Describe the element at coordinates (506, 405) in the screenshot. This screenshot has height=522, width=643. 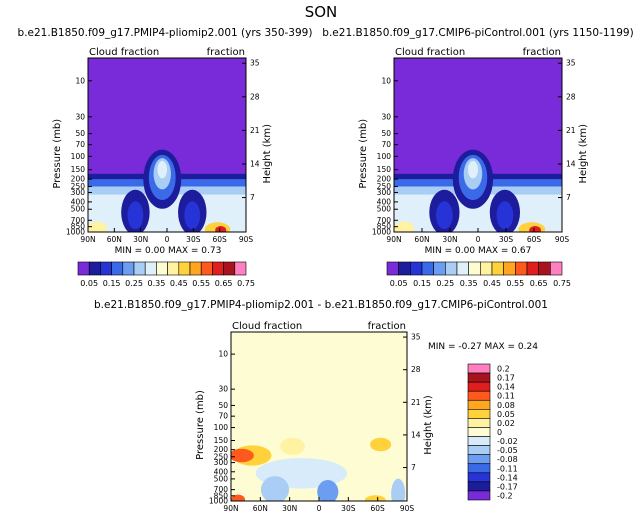
I see `colorbar-label: 0.08` at that location.